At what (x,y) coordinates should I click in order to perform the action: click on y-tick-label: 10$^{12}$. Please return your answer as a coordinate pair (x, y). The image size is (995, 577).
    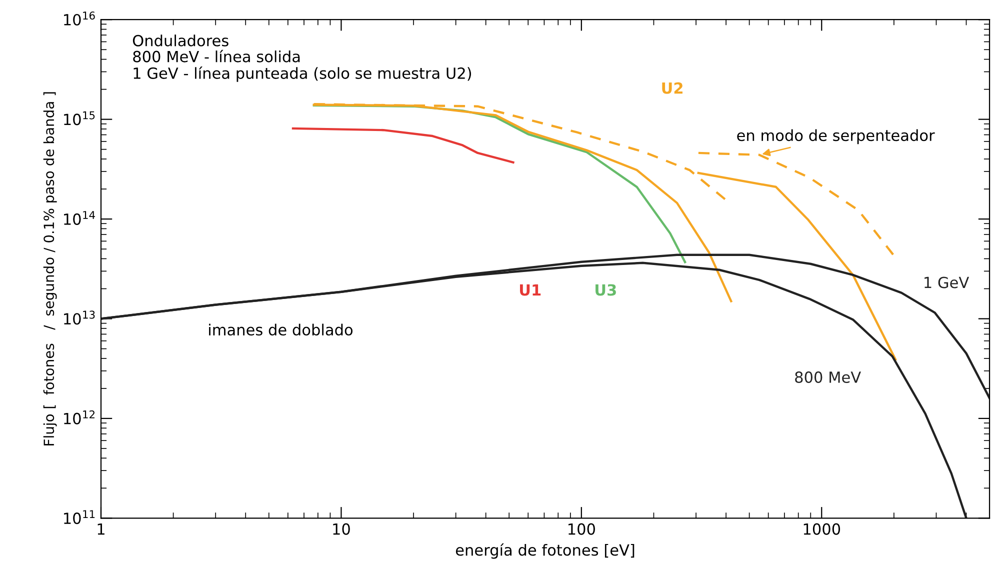
    Looking at the image, I should click on (79, 417).